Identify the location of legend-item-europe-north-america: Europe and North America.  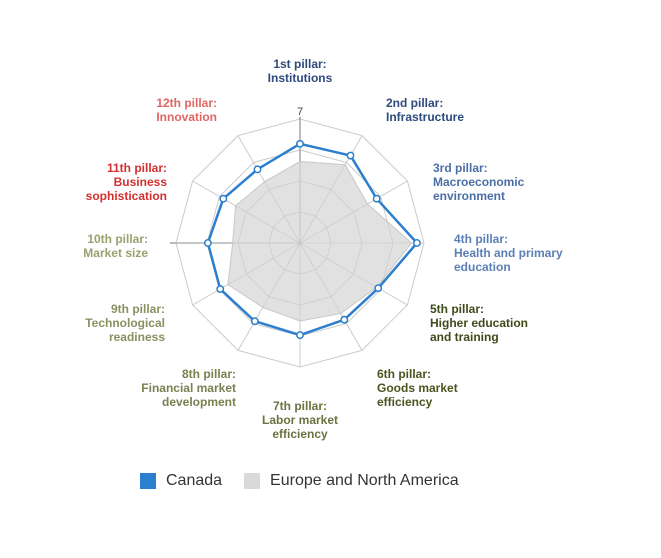
(351, 481).